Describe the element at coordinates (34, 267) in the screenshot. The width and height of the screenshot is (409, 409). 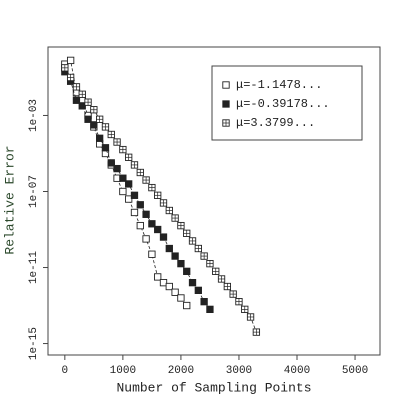
I see `y-tick-label: 1e-11` at that location.